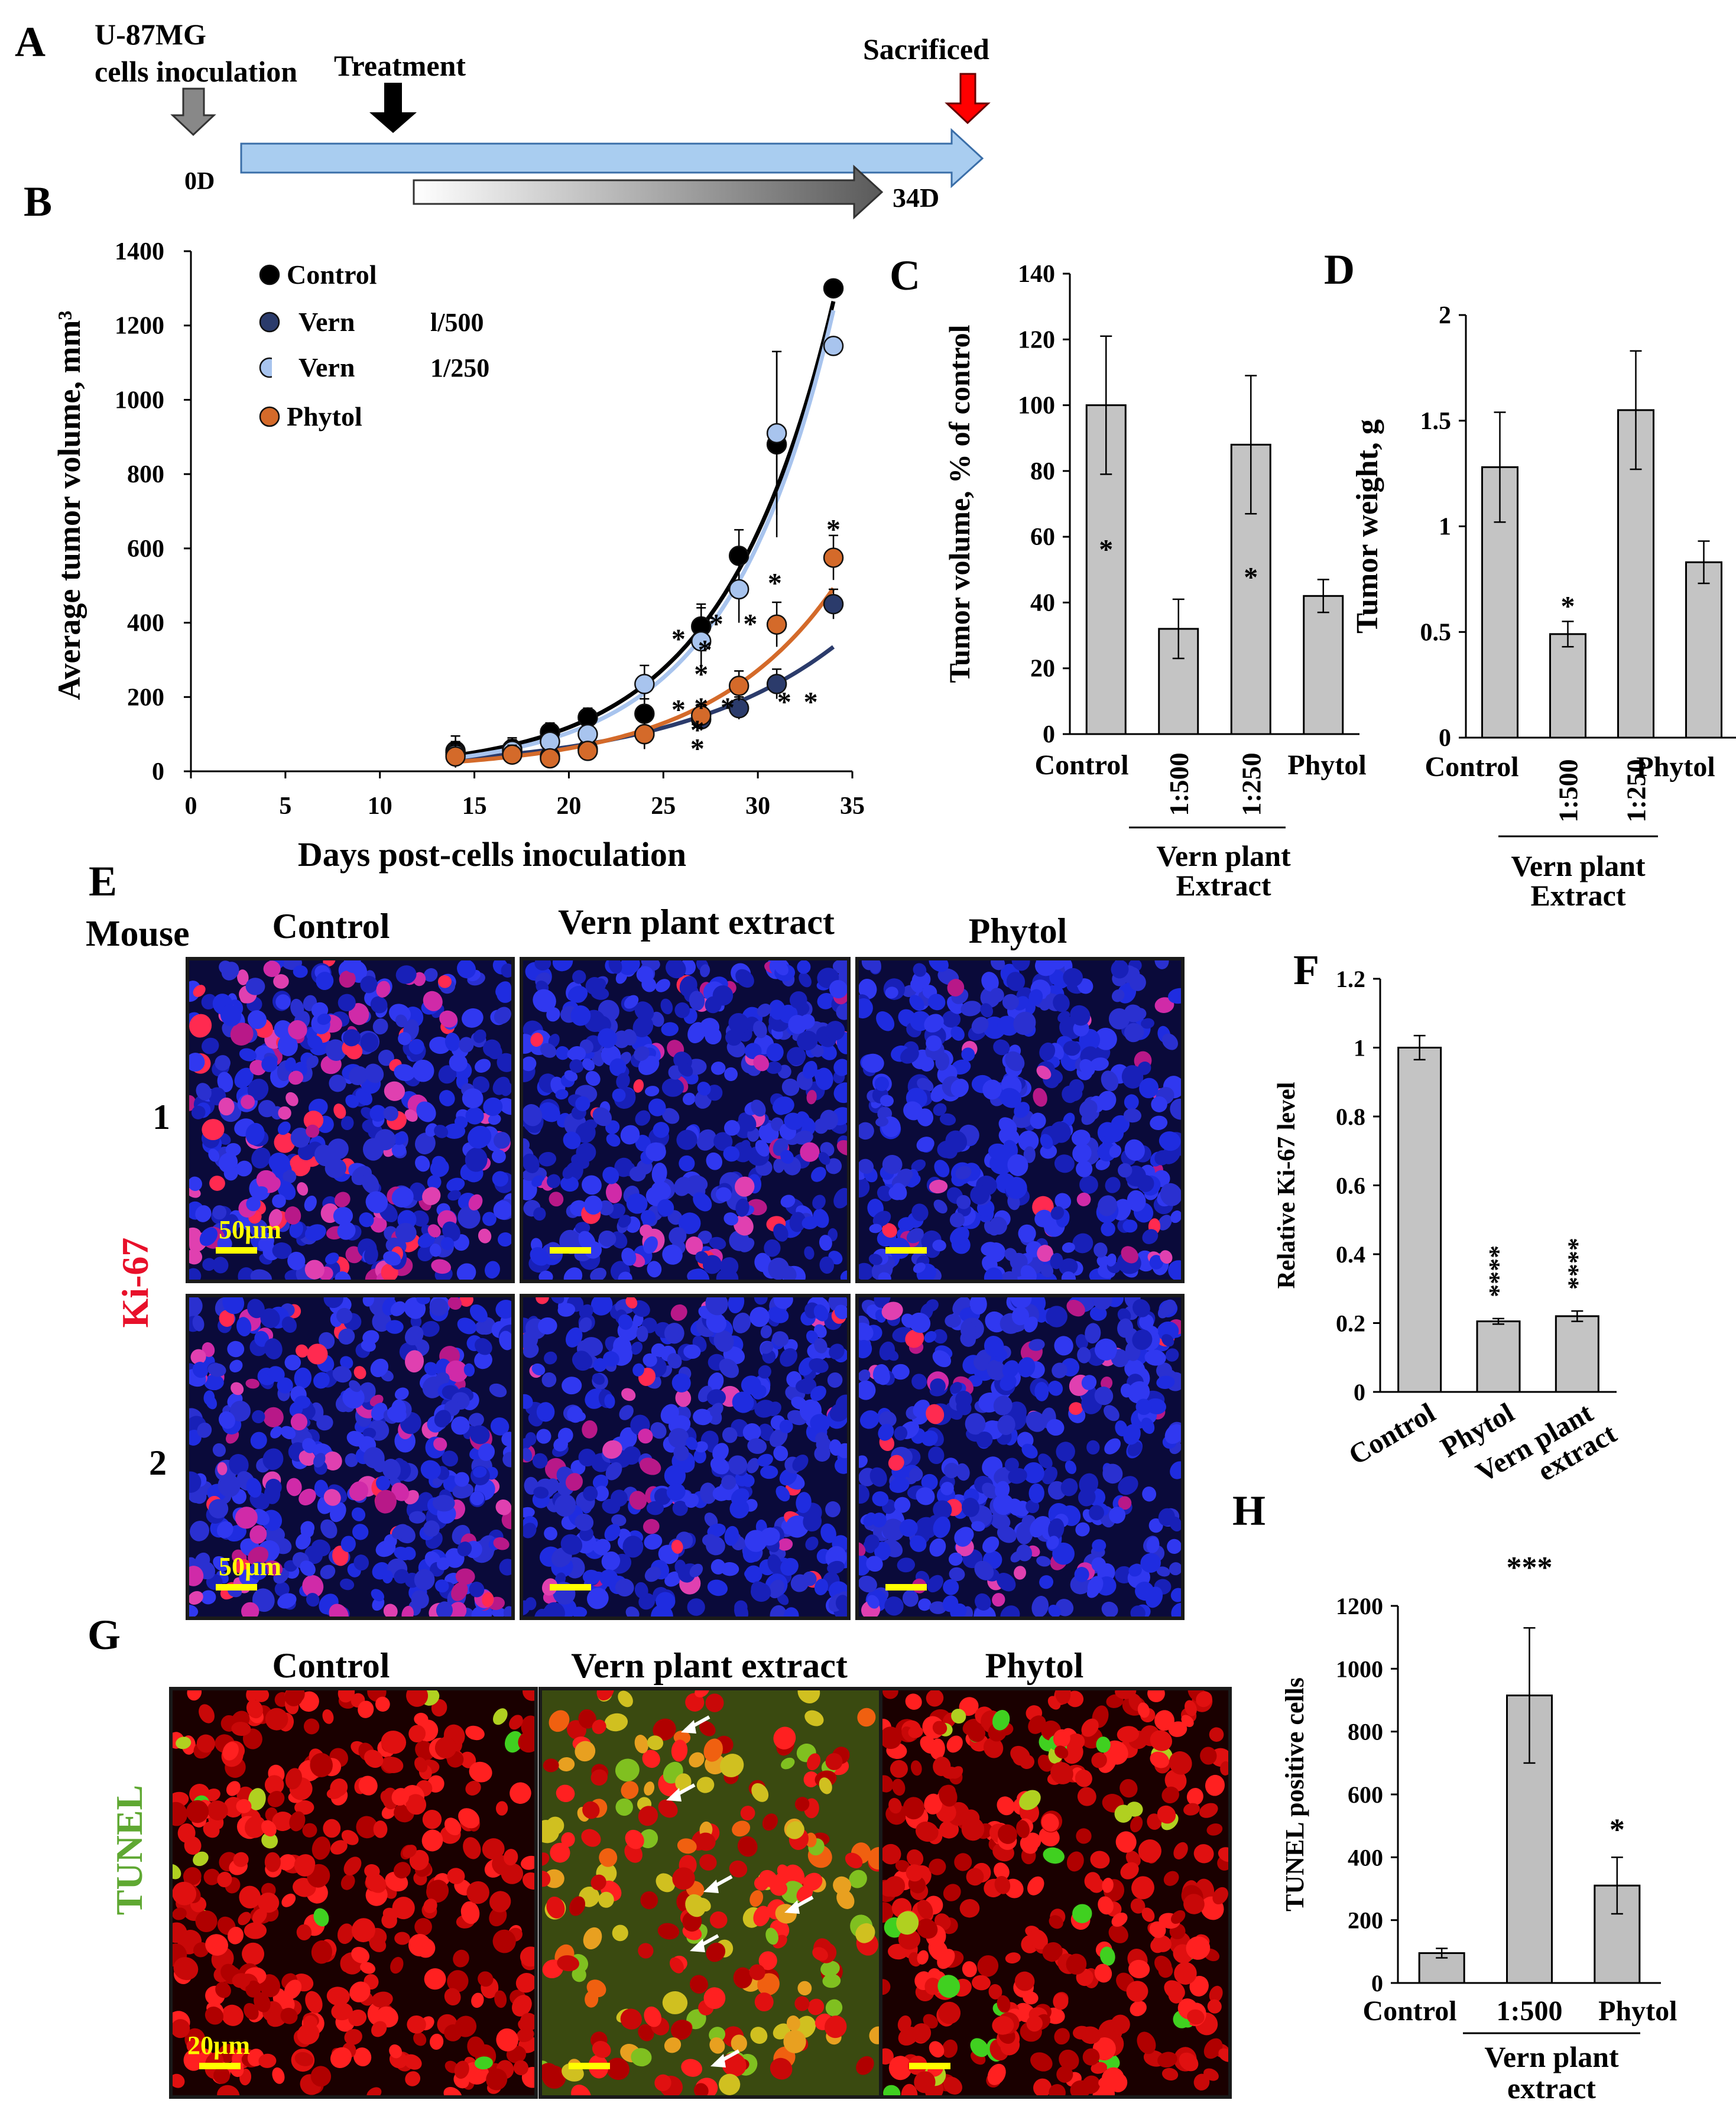 The width and height of the screenshot is (1736, 2113). Describe the element at coordinates (158, 1463) in the screenshot. I see `e-row-2: 2` at that location.